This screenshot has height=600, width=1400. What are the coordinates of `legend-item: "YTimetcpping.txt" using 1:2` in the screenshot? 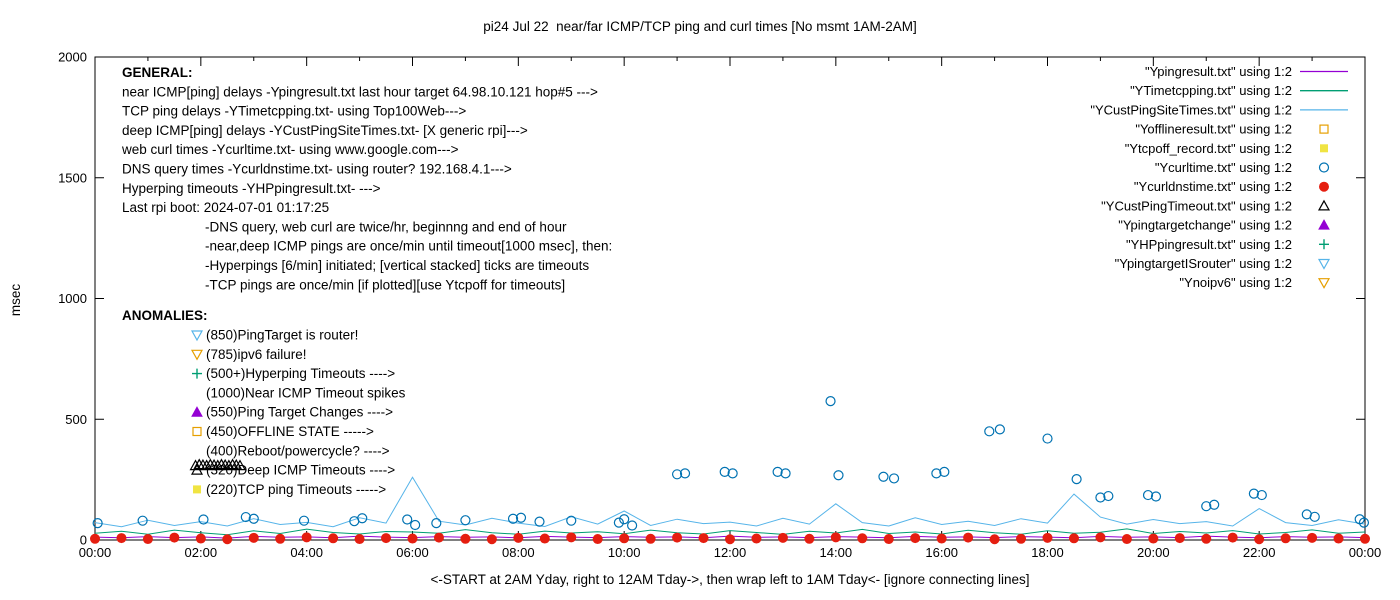 It's located at (1239, 90).